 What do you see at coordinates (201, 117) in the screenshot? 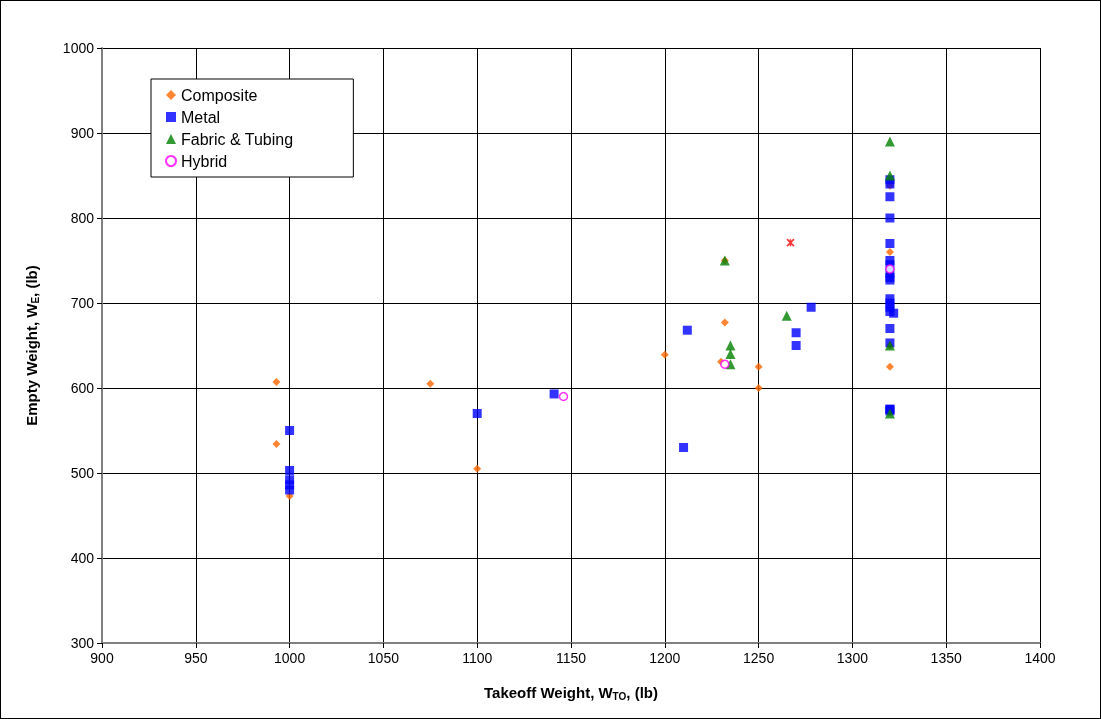
I see `legend-label: Metal` at bounding box center [201, 117].